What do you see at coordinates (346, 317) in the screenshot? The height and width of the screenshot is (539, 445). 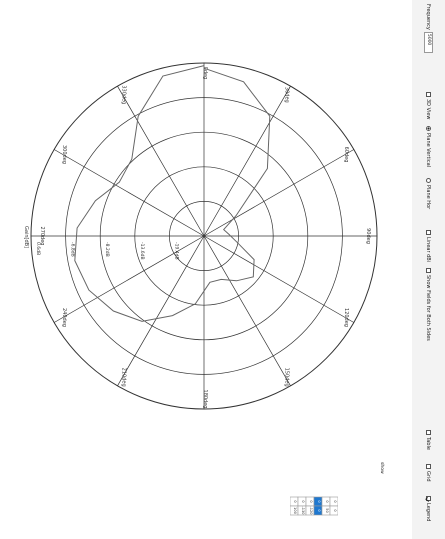 I see `angle-label: 120deg` at bounding box center [346, 317].